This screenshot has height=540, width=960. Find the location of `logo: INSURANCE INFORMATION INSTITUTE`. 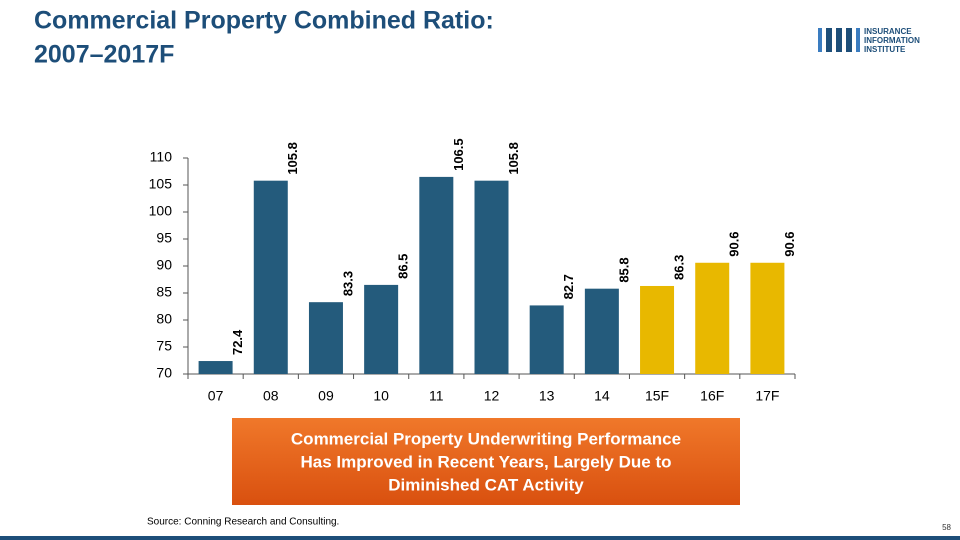

logo: INSURANCE INFORMATION INSTITUTE is located at coordinates (869, 40).